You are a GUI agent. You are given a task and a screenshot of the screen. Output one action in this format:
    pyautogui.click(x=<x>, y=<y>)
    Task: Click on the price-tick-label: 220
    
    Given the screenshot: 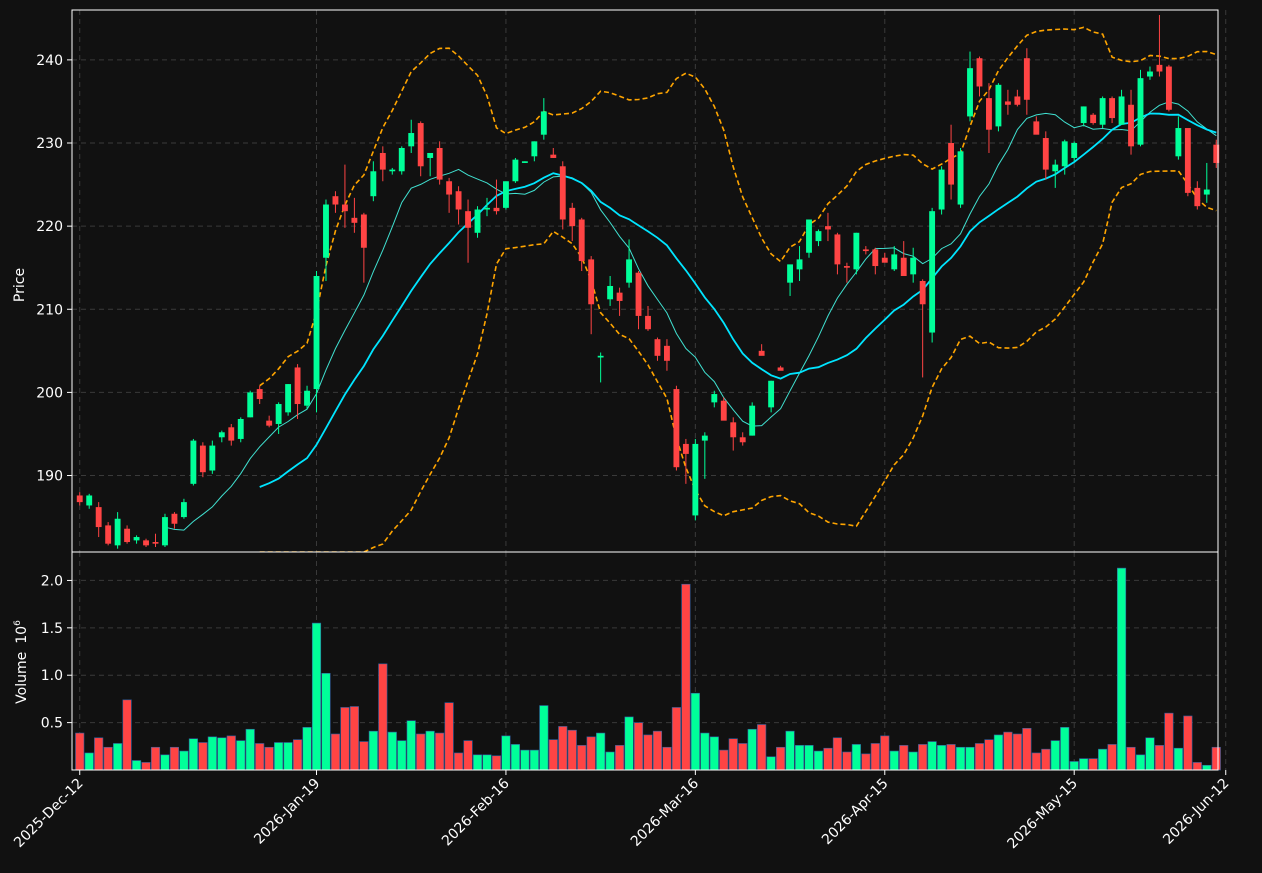 What is the action you would take?
    pyautogui.click(x=49, y=227)
    